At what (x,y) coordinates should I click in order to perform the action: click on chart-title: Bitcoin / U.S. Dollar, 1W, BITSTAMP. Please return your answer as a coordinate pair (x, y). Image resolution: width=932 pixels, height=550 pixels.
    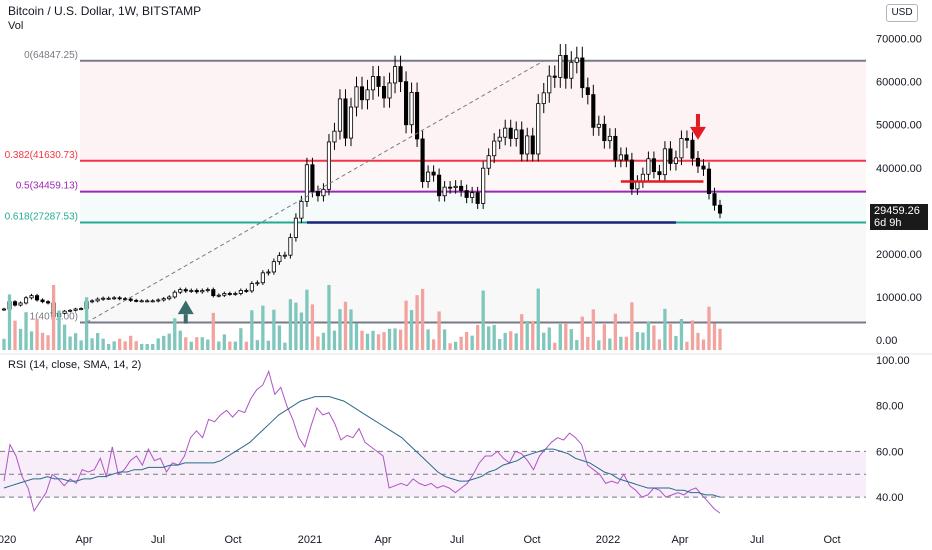
    Looking at the image, I should click on (105, 11).